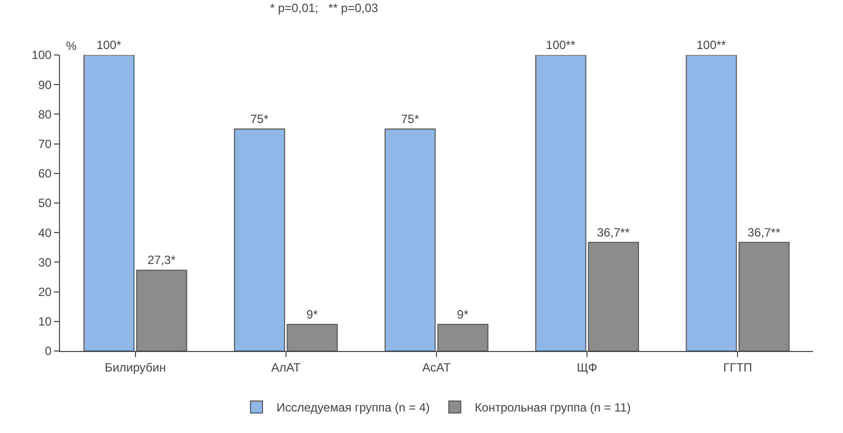 The image size is (843, 433). I want to click on legend-label: Исследуемая группа (n = 4), so click(353, 407).